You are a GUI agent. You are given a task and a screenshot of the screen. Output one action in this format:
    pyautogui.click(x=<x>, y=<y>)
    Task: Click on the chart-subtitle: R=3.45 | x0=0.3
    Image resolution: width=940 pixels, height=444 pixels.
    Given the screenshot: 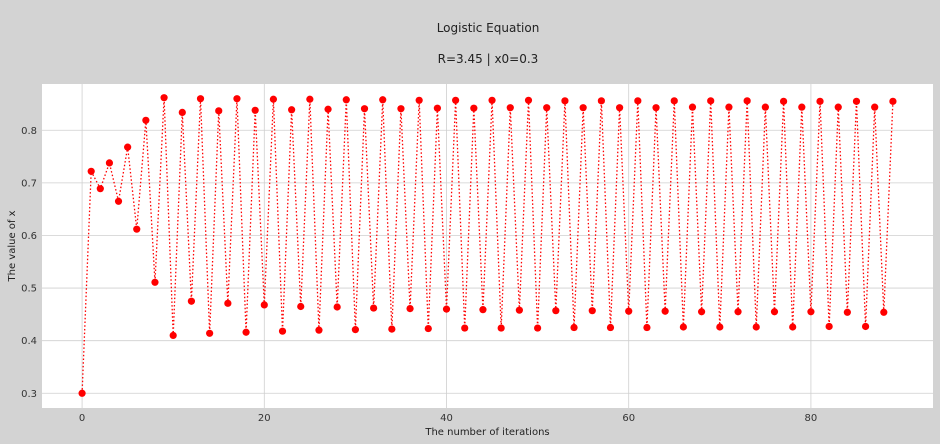 What is the action you would take?
    pyautogui.click(x=488, y=59)
    